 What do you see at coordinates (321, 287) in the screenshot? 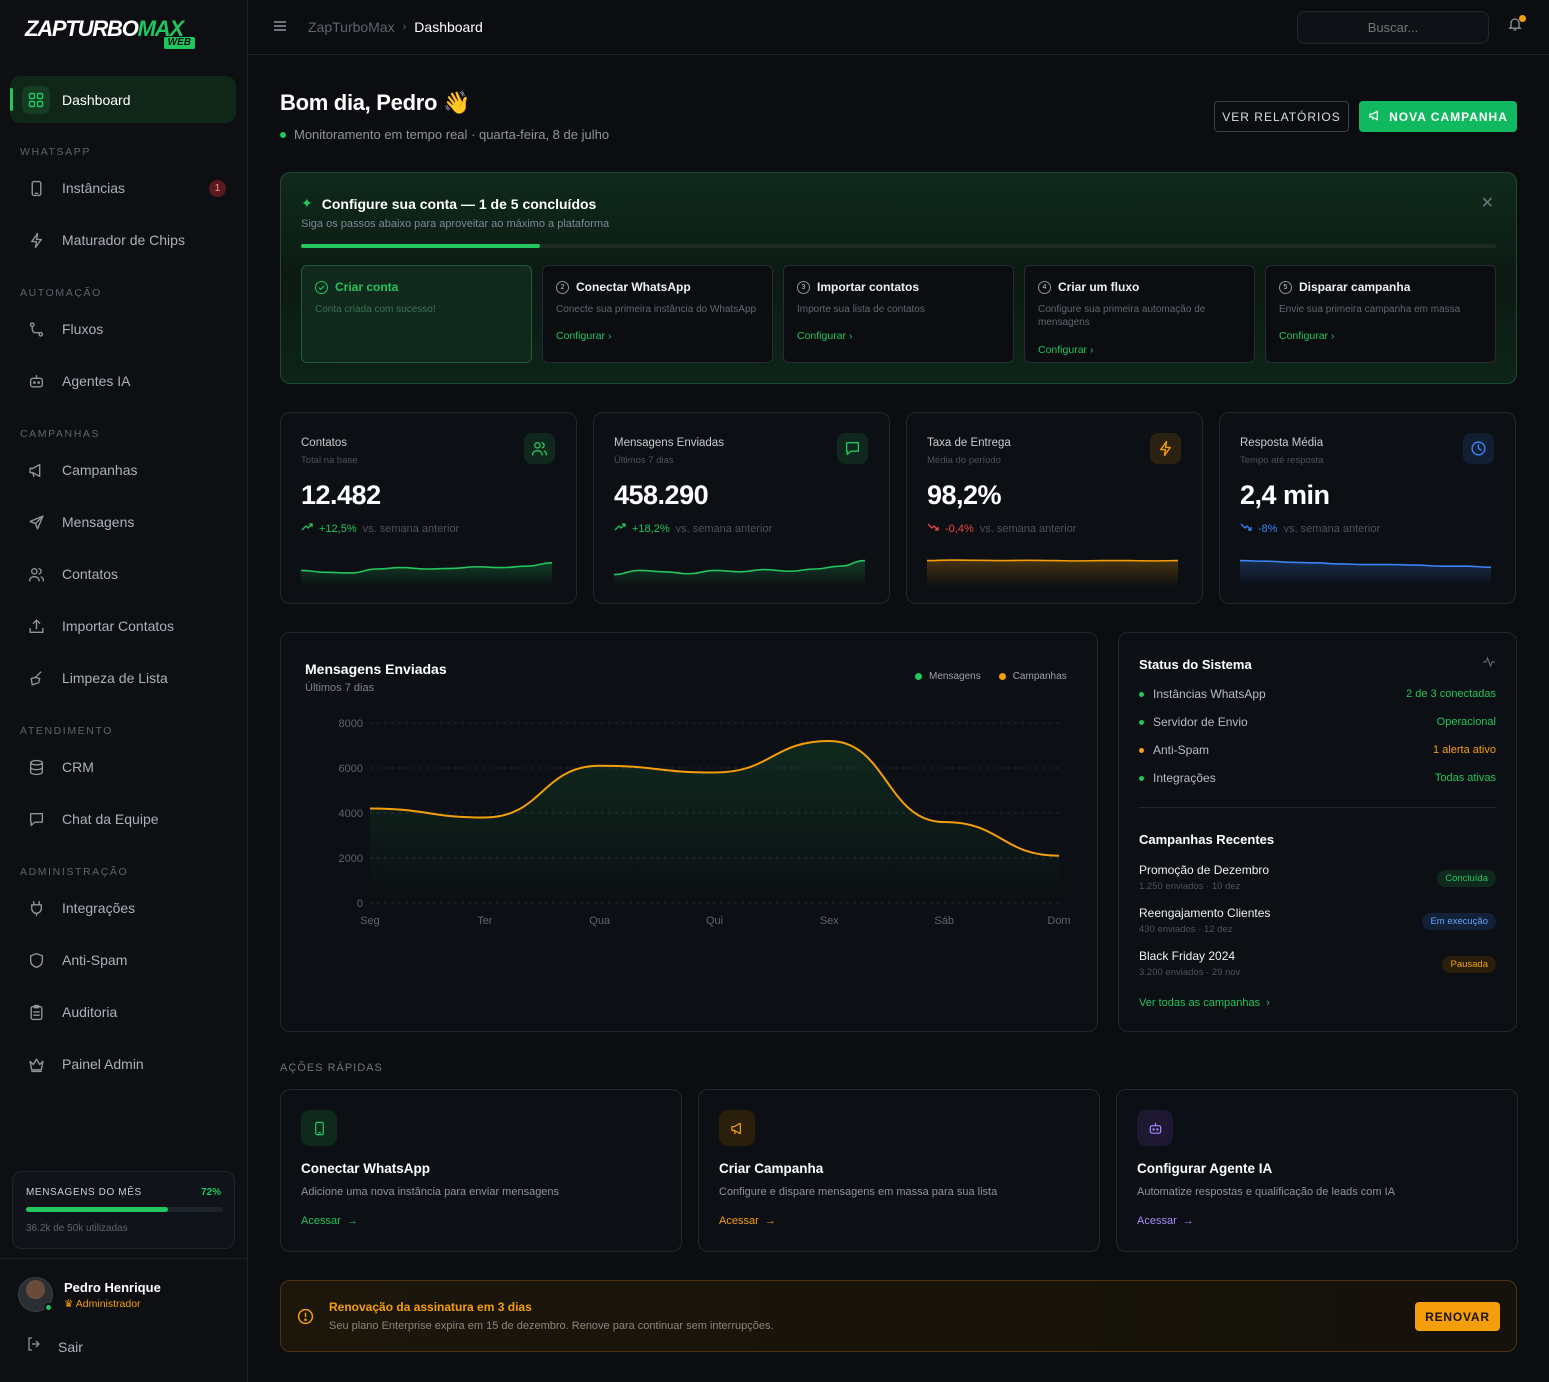
I see `check-circle-icon` at bounding box center [321, 287].